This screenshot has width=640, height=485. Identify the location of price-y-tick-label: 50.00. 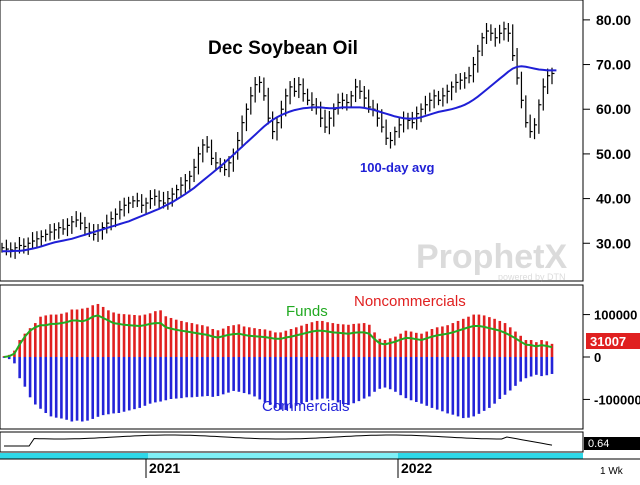
(613, 154).